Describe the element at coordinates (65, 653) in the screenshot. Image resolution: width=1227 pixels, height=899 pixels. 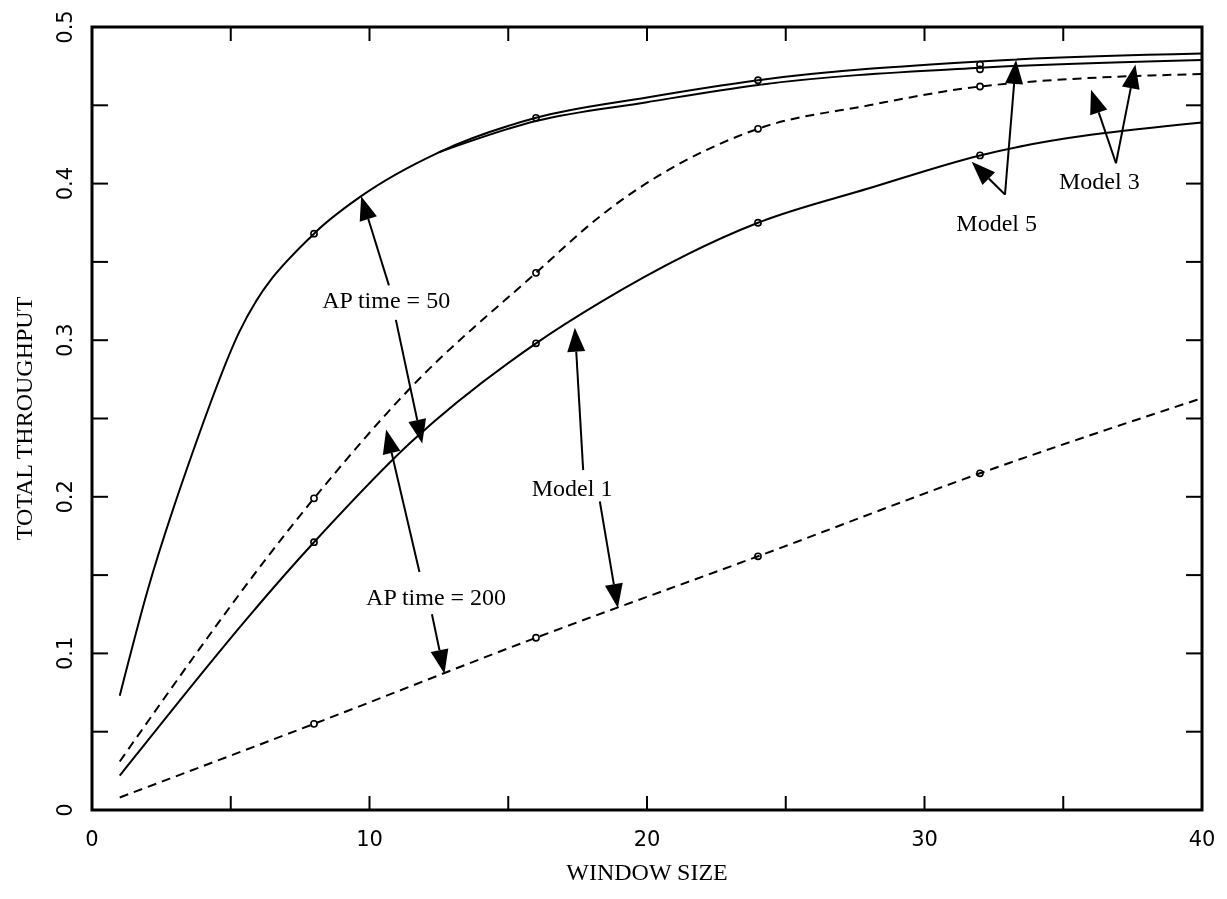
I see `y-tick-label: 0.1` at that location.